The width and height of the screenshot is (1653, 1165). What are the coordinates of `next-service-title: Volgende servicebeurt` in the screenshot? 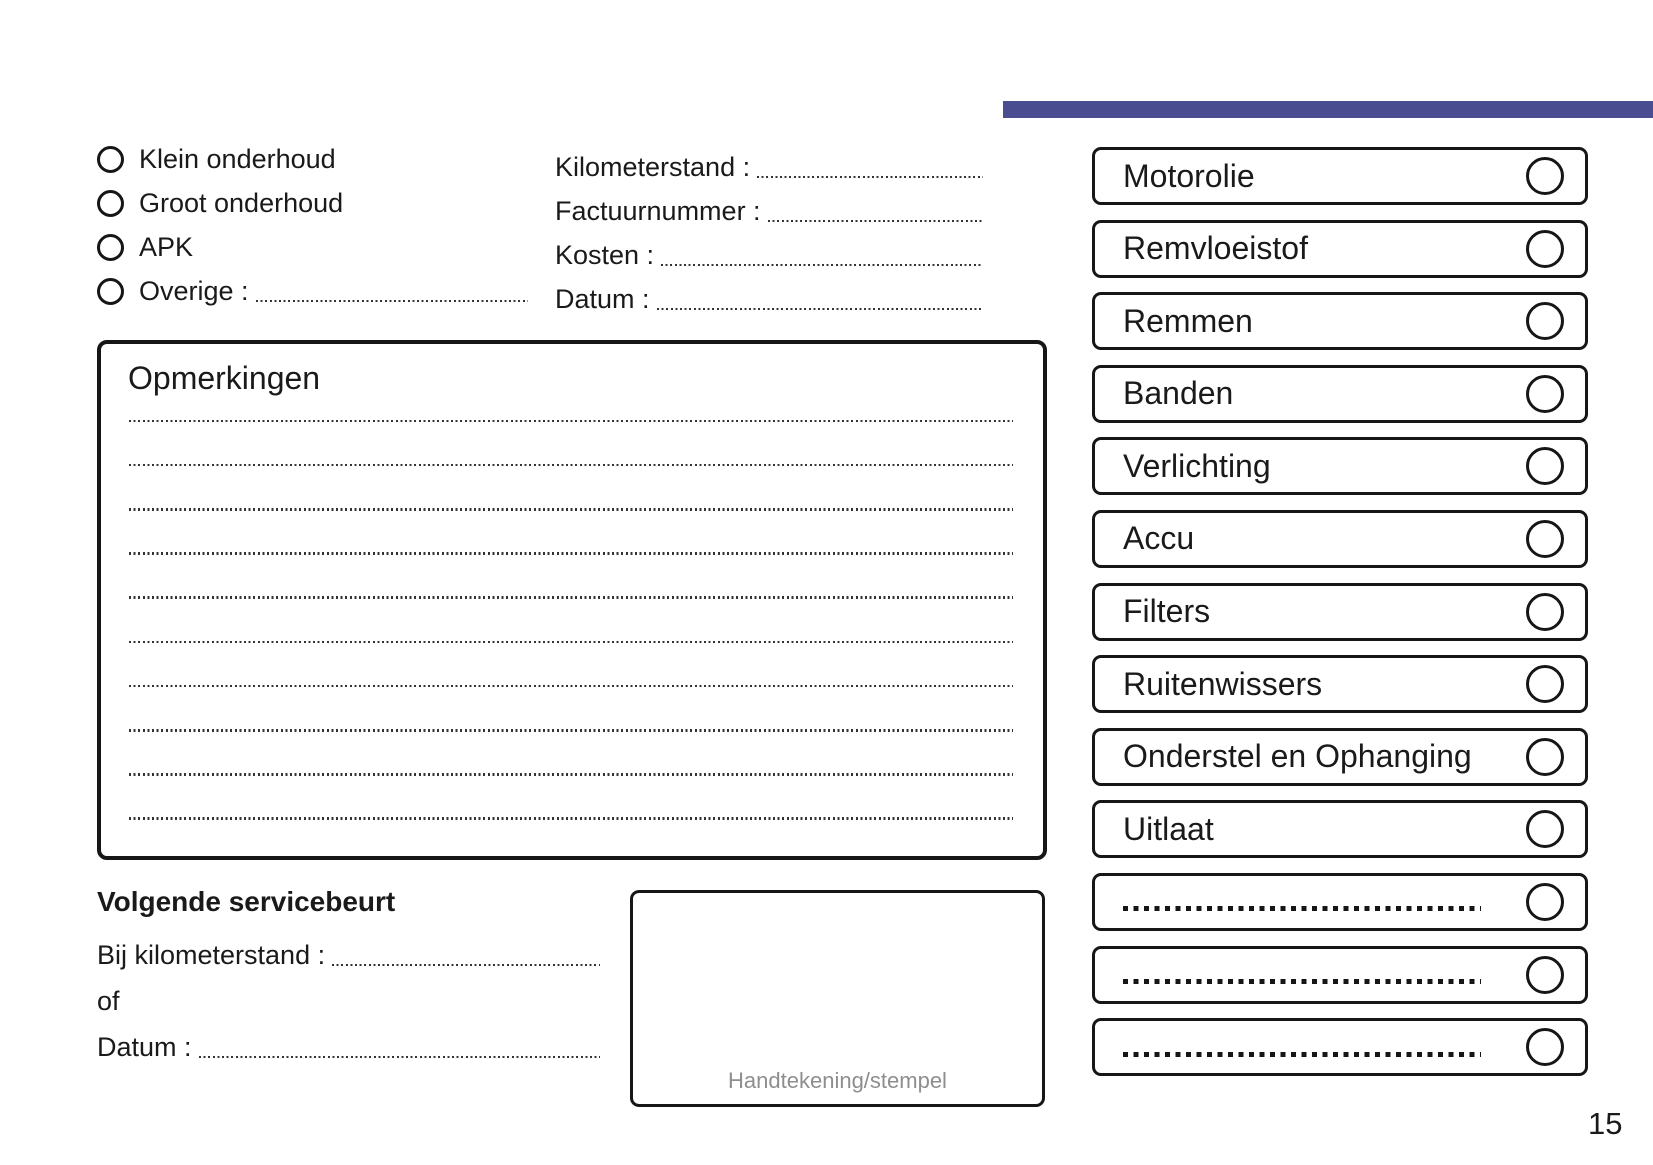 It's located at (246, 901).